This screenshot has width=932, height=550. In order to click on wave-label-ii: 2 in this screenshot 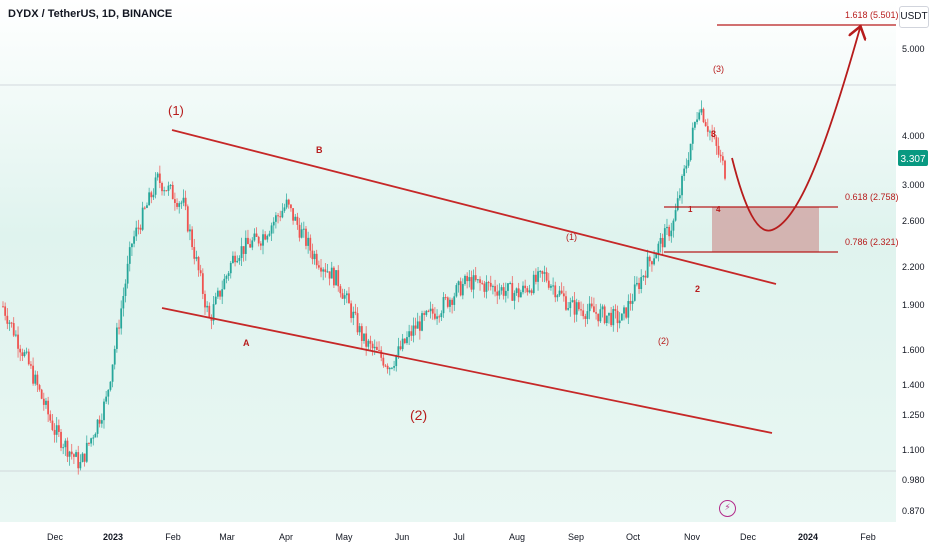, I will do `click(697, 289)`.